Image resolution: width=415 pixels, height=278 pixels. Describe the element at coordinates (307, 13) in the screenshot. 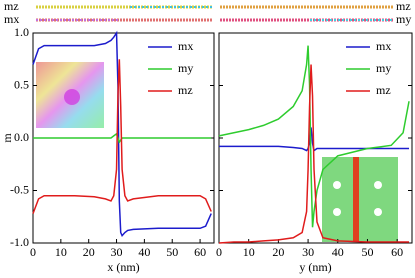

I see `strip-right` at that location.